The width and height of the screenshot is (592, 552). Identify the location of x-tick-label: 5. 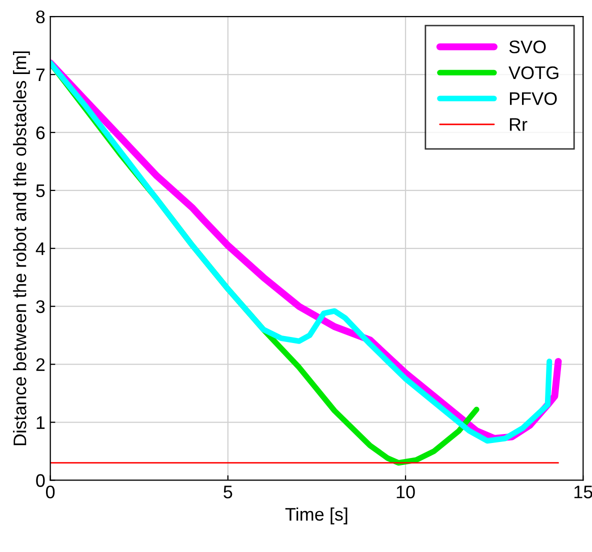
(228, 492).